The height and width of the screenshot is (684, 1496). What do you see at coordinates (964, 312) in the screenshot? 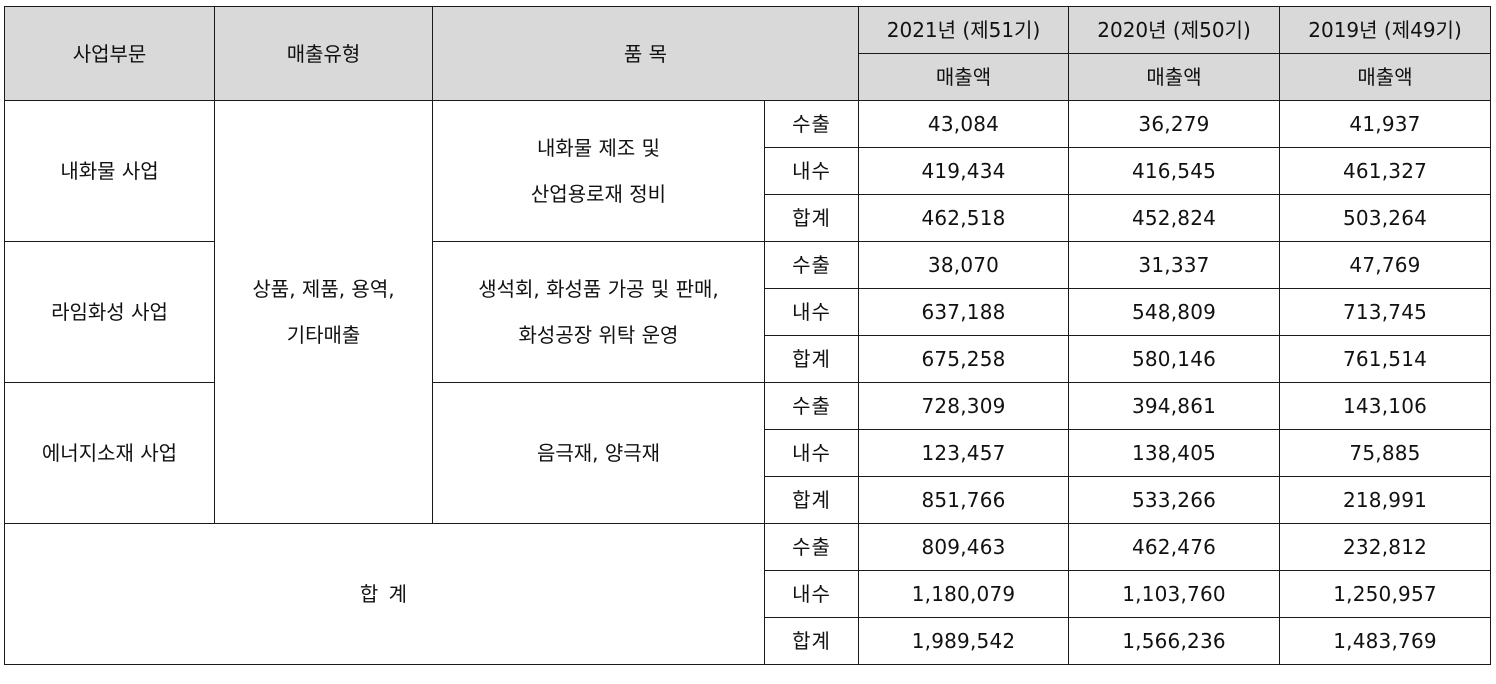
I see `value-cell: 637,188` at bounding box center [964, 312].